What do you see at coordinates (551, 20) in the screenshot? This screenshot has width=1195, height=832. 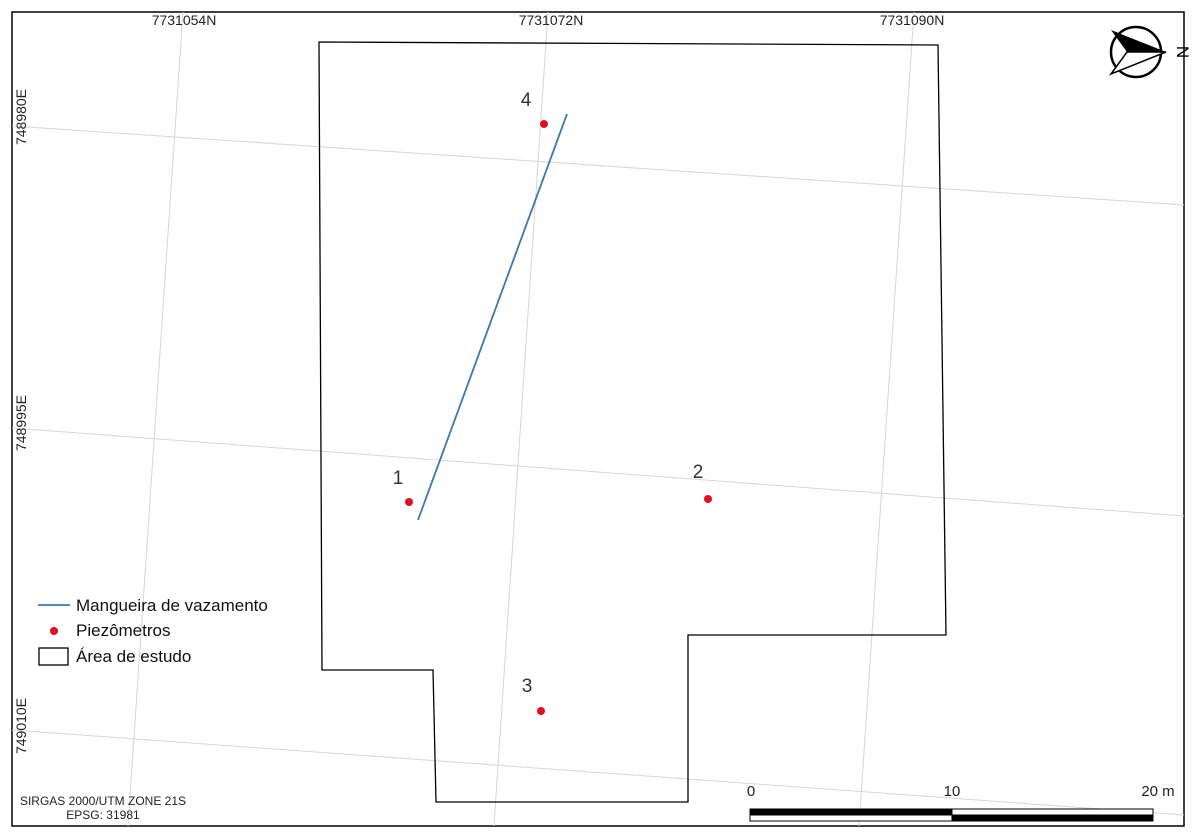 I see `grid-label-top: 7731072N` at bounding box center [551, 20].